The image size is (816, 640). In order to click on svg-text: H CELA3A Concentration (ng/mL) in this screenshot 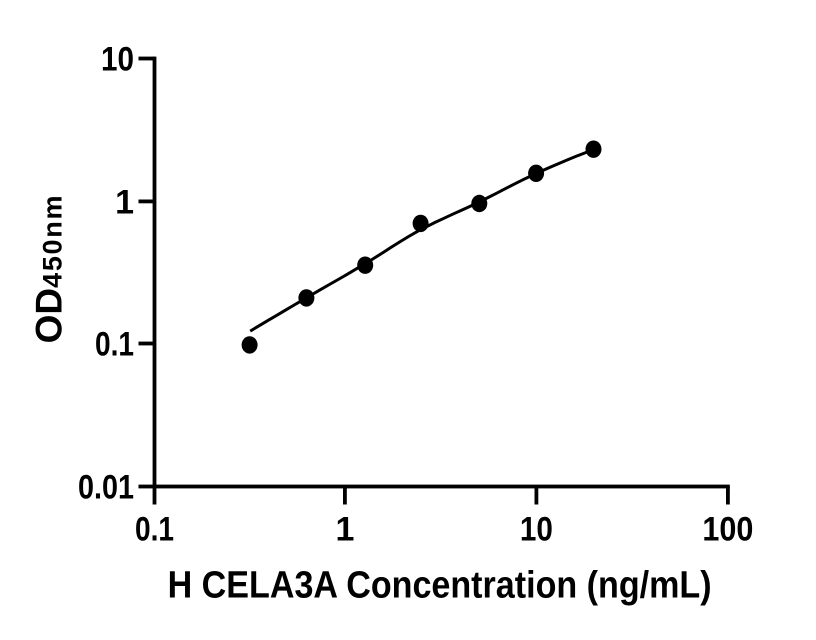, I will do `click(440, 586)`.